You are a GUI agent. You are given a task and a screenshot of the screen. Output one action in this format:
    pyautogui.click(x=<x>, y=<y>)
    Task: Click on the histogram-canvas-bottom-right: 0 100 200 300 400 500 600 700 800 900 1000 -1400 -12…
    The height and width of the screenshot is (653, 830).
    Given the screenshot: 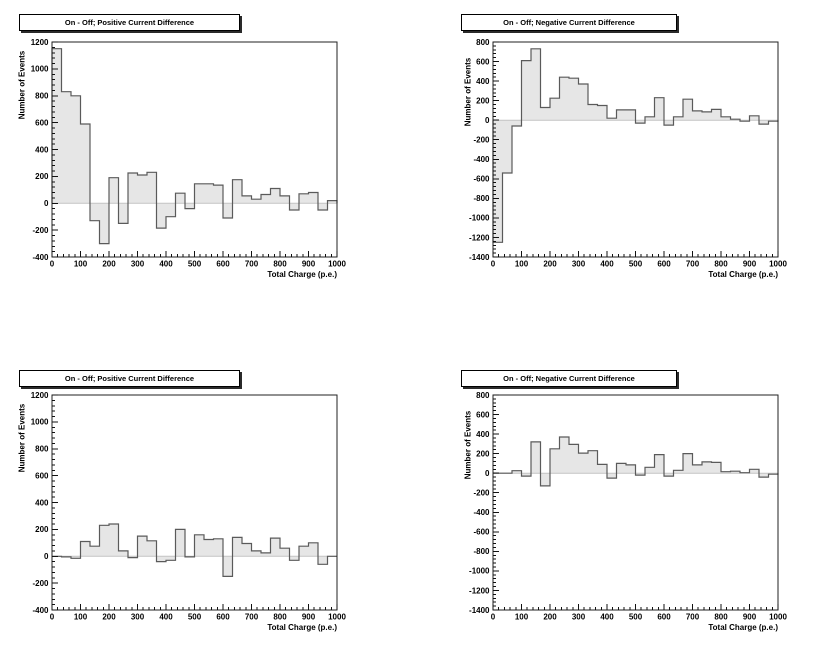 What is the action you would take?
    pyautogui.click(x=628, y=506)
    